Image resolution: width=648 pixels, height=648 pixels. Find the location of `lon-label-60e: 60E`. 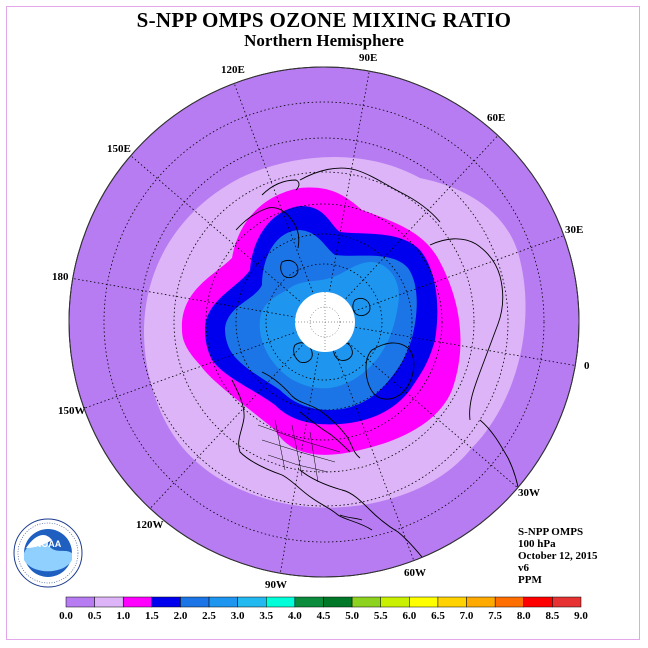

lon-label-60e: 60E is located at coordinates (496, 118).